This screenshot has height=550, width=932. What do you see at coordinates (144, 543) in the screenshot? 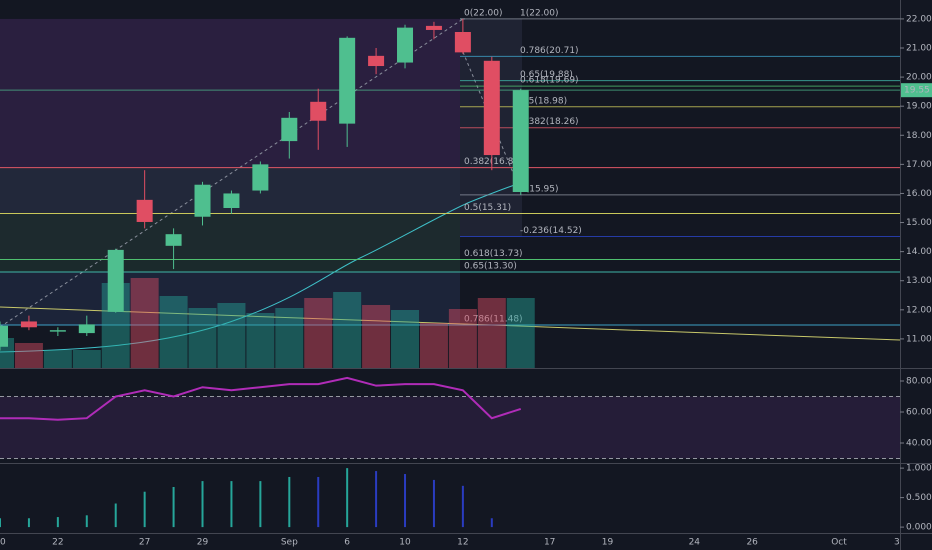
I see `x-tick-label: 27` at bounding box center [144, 543].